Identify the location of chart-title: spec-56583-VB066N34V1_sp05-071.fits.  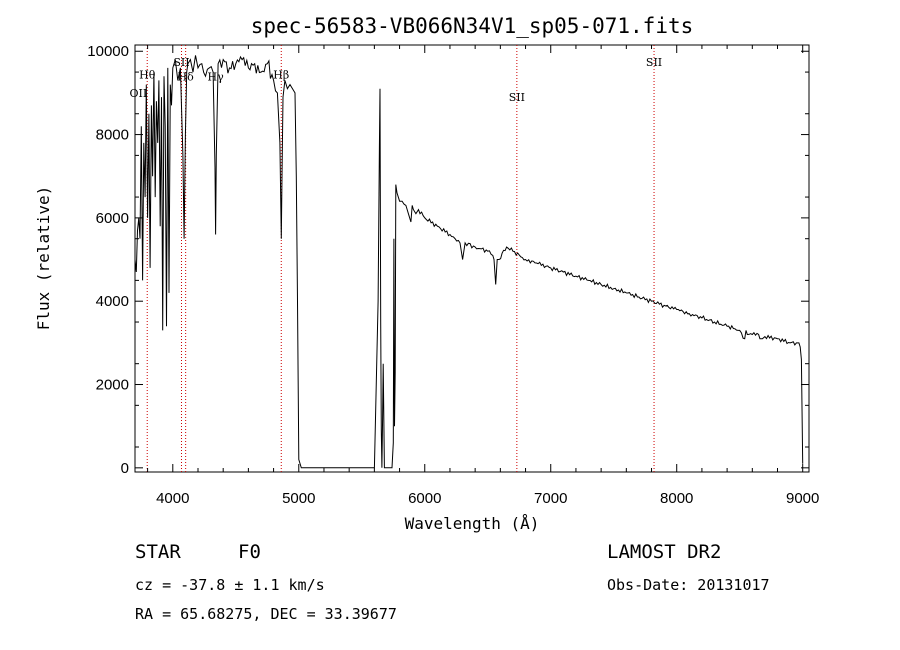
(472, 26).